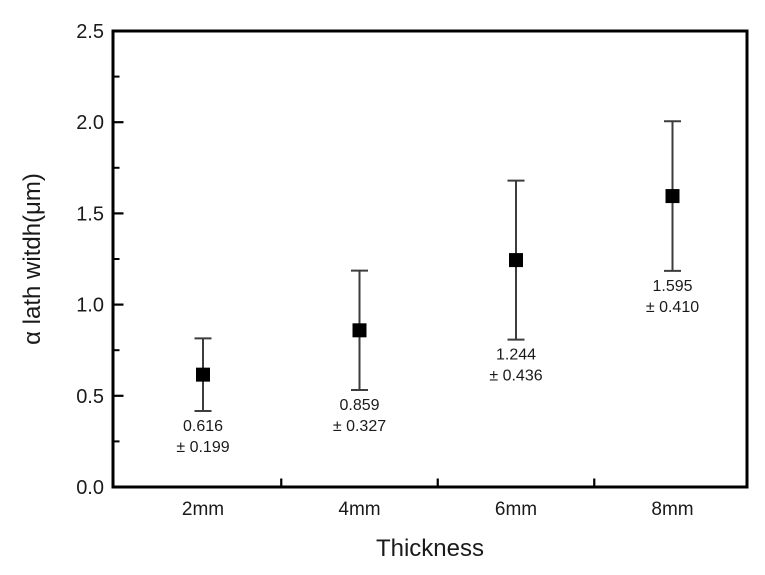 Image resolution: width=765 pixels, height=575 pixels. Describe the element at coordinates (203, 396) in the screenshot. I see `data-point-2mm: 0.616 ± 0.199` at that location.